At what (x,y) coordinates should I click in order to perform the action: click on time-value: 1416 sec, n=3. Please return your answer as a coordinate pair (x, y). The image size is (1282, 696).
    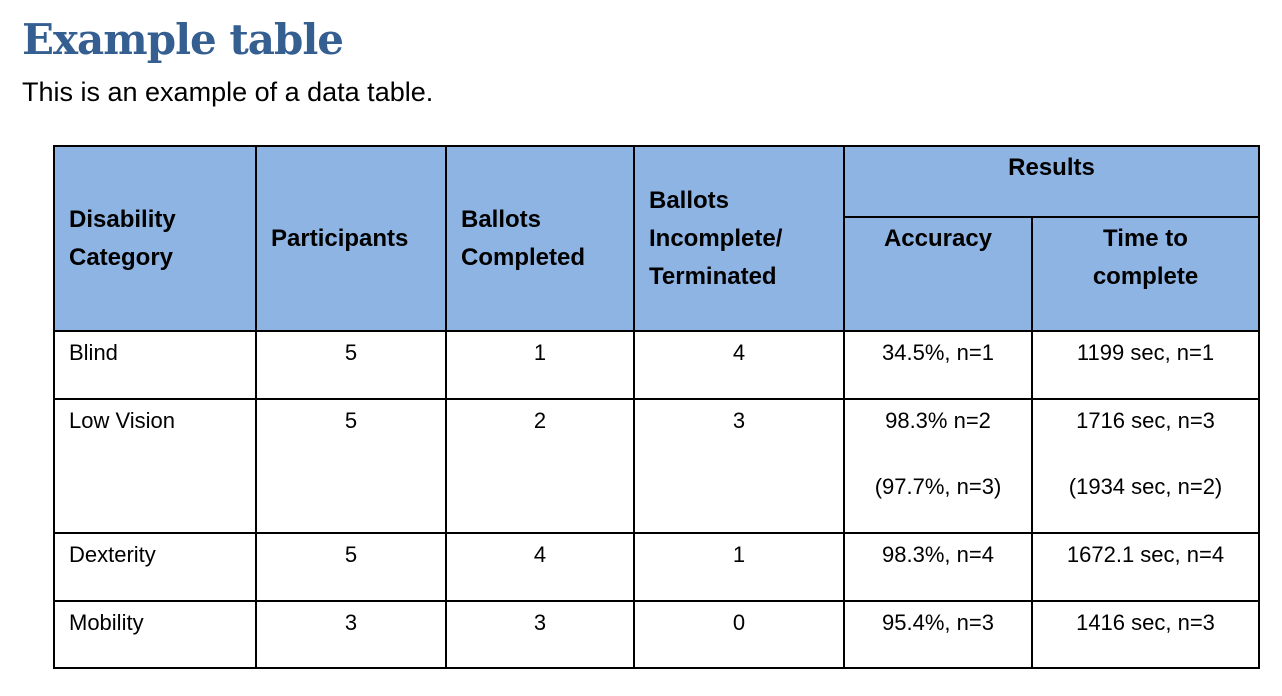
    Looking at the image, I should click on (1145, 622).